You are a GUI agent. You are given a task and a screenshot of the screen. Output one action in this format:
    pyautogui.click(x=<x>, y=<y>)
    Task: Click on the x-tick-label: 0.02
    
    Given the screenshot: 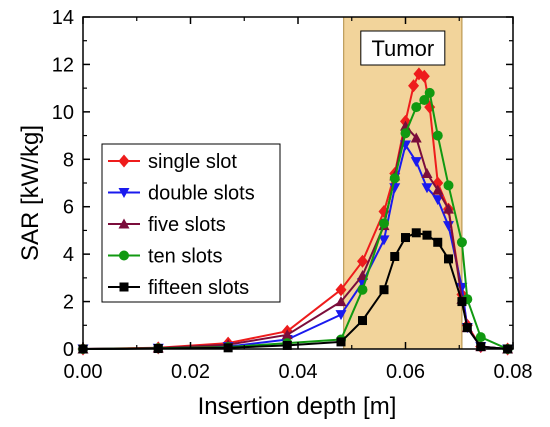 What is the action you would take?
    pyautogui.click(x=190, y=372)
    